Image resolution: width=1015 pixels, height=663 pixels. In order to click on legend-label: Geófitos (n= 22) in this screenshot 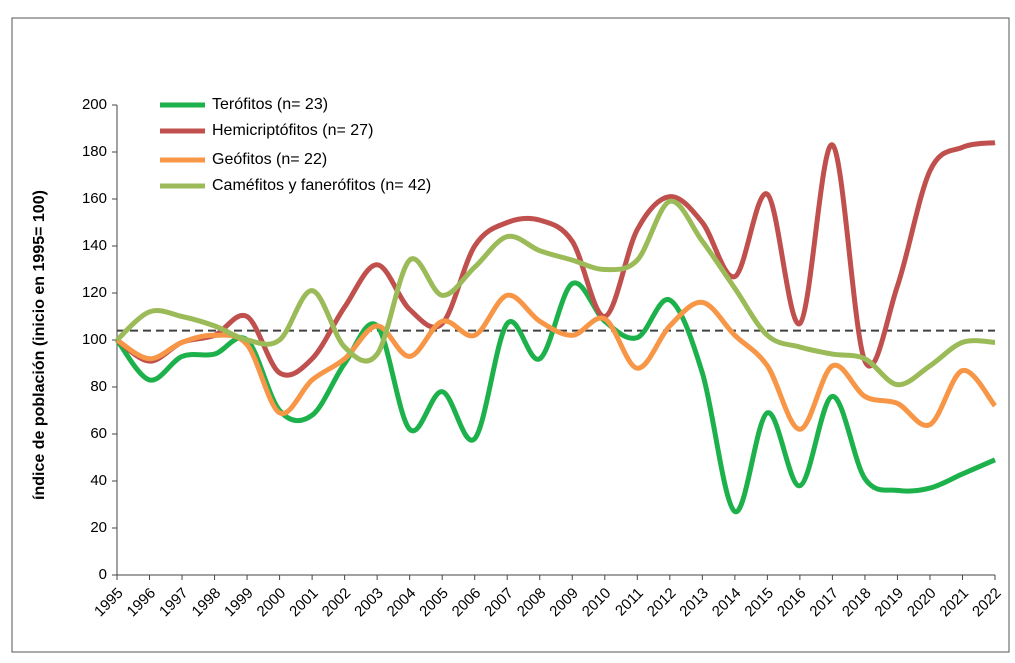, I will do `click(269, 159)`.